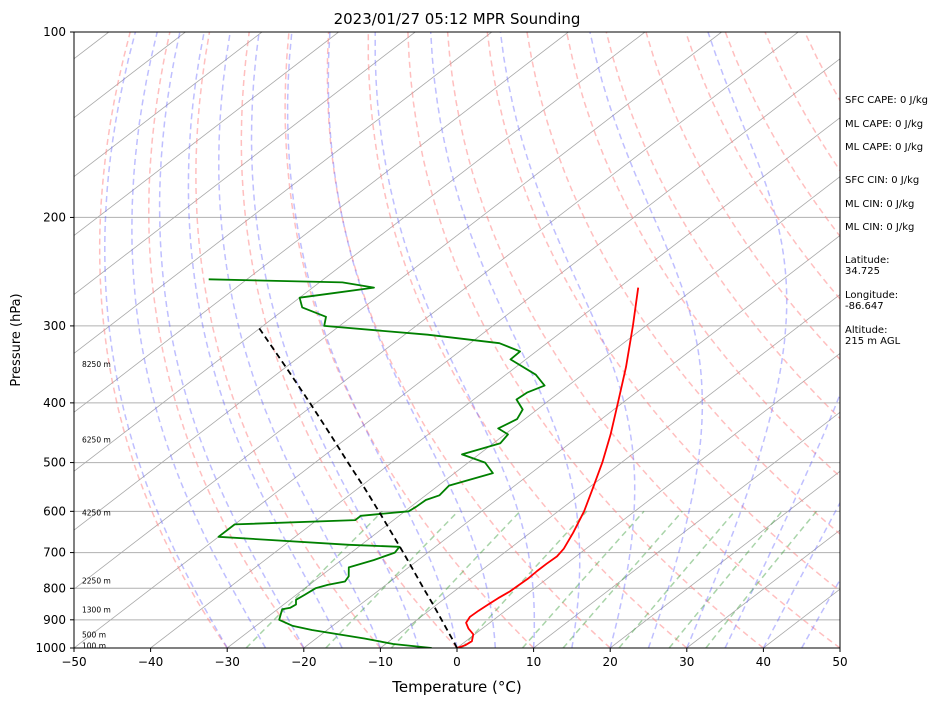  What do you see at coordinates (54, 553) in the screenshot?
I see `y-tick-label: 700` at bounding box center [54, 553].